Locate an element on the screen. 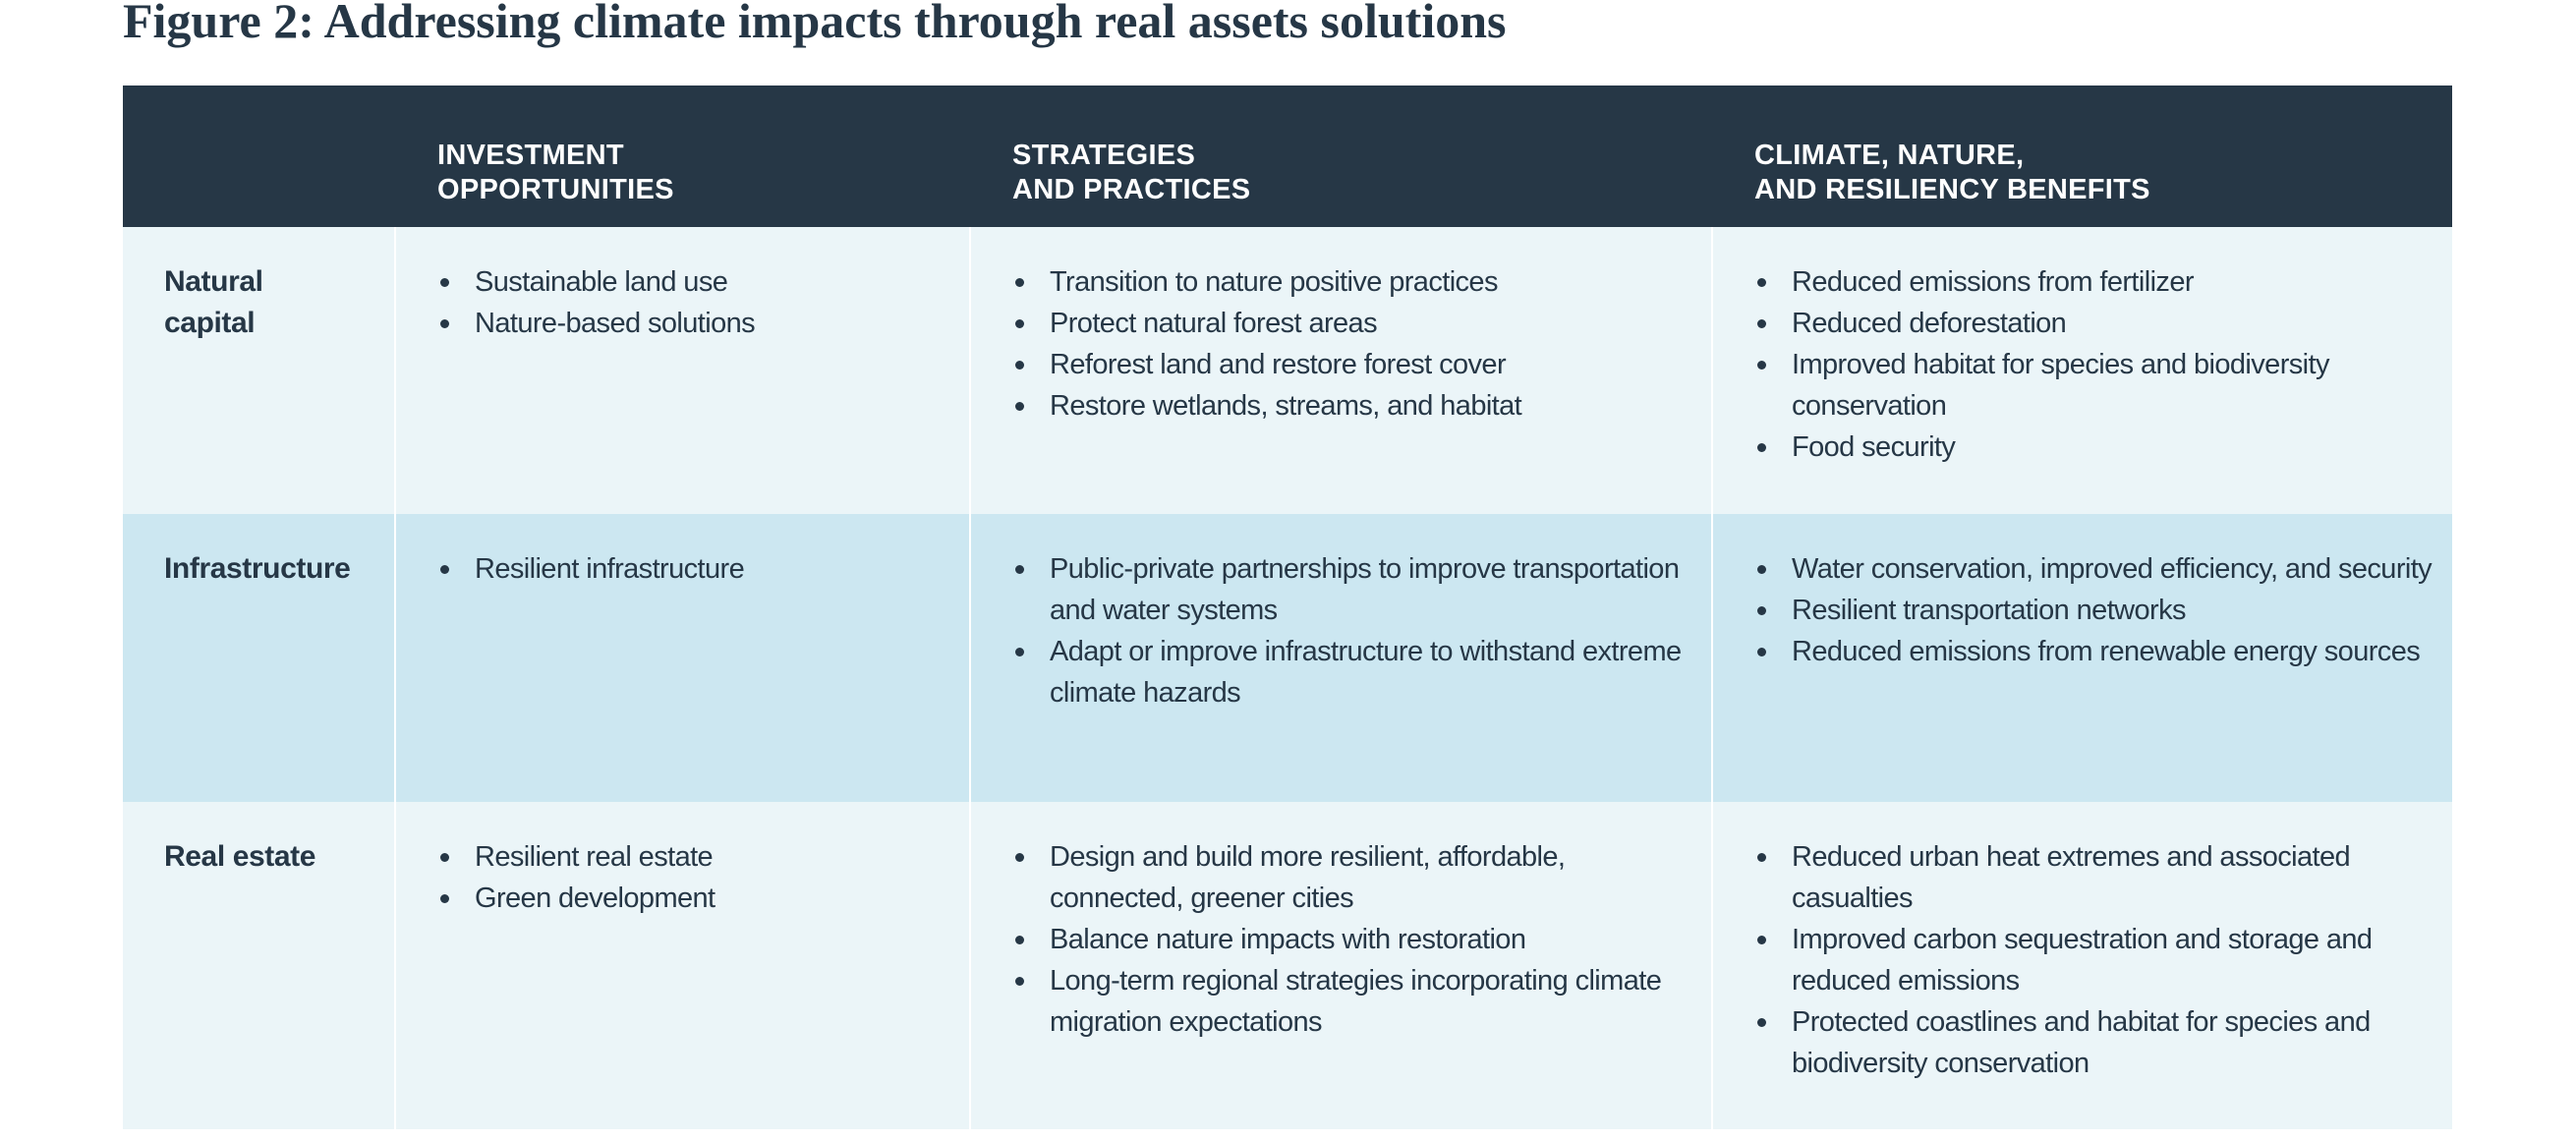  list-item: Reforest land and restore forest cover is located at coordinates (1351, 364).